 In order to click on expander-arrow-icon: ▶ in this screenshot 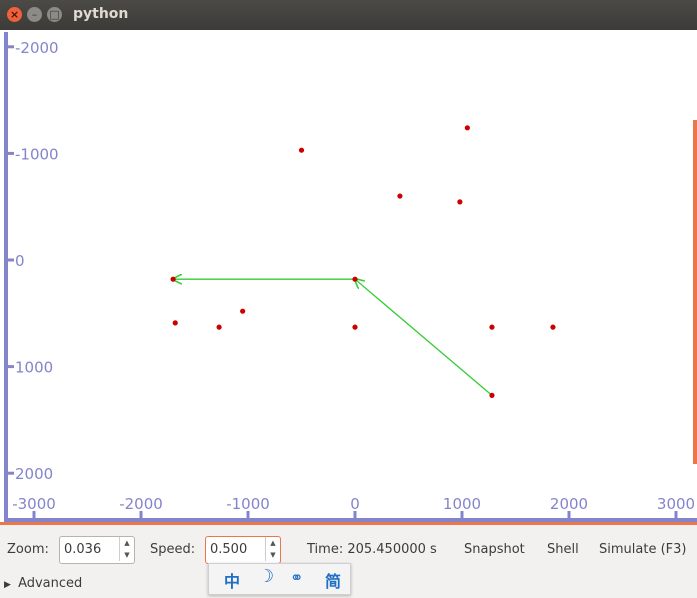, I will do `click(7, 585)`.